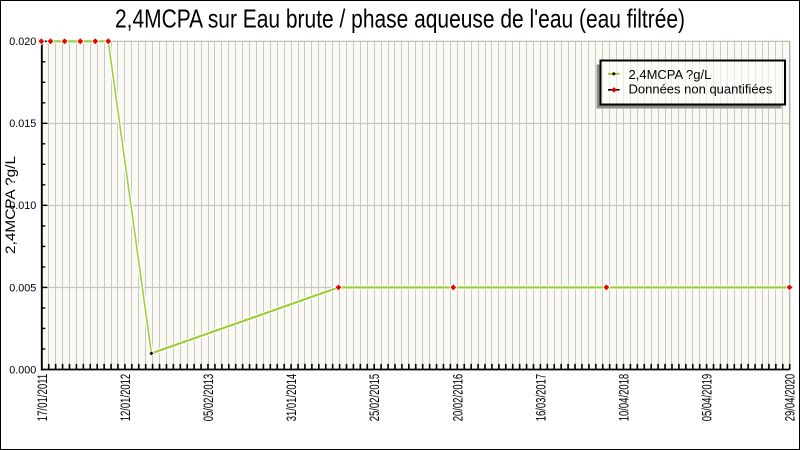 The width and height of the screenshot is (800, 450). What do you see at coordinates (790, 398) in the screenshot?
I see `svg-text: 29/04/2020` at bounding box center [790, 398].